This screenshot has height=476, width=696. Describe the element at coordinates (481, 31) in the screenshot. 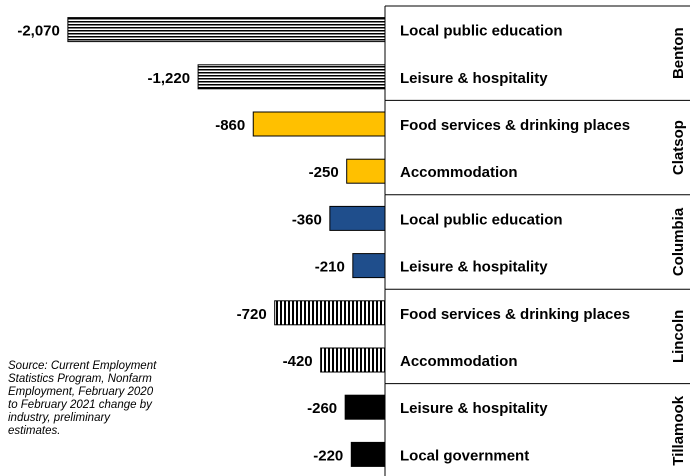

I see `industry-label-benton-0: Local public education` at that location.